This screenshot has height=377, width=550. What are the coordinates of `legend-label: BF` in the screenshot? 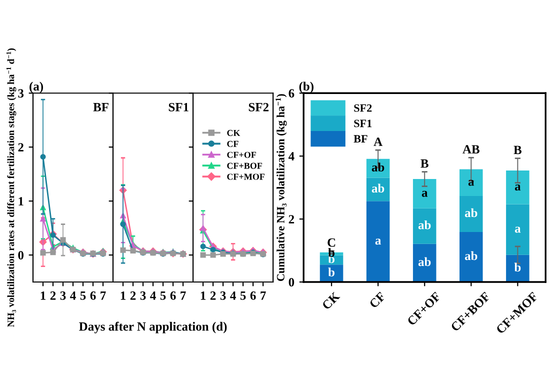 It's located at (361, 138).